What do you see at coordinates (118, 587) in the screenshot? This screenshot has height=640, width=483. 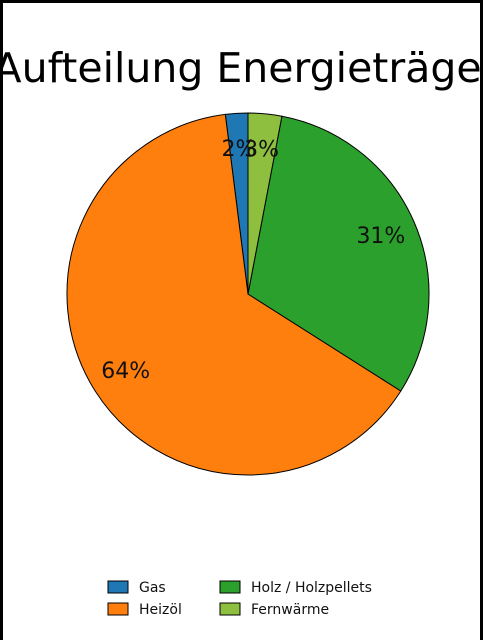 I see `legend-swatch-gas` at bounding box center [118, 587].